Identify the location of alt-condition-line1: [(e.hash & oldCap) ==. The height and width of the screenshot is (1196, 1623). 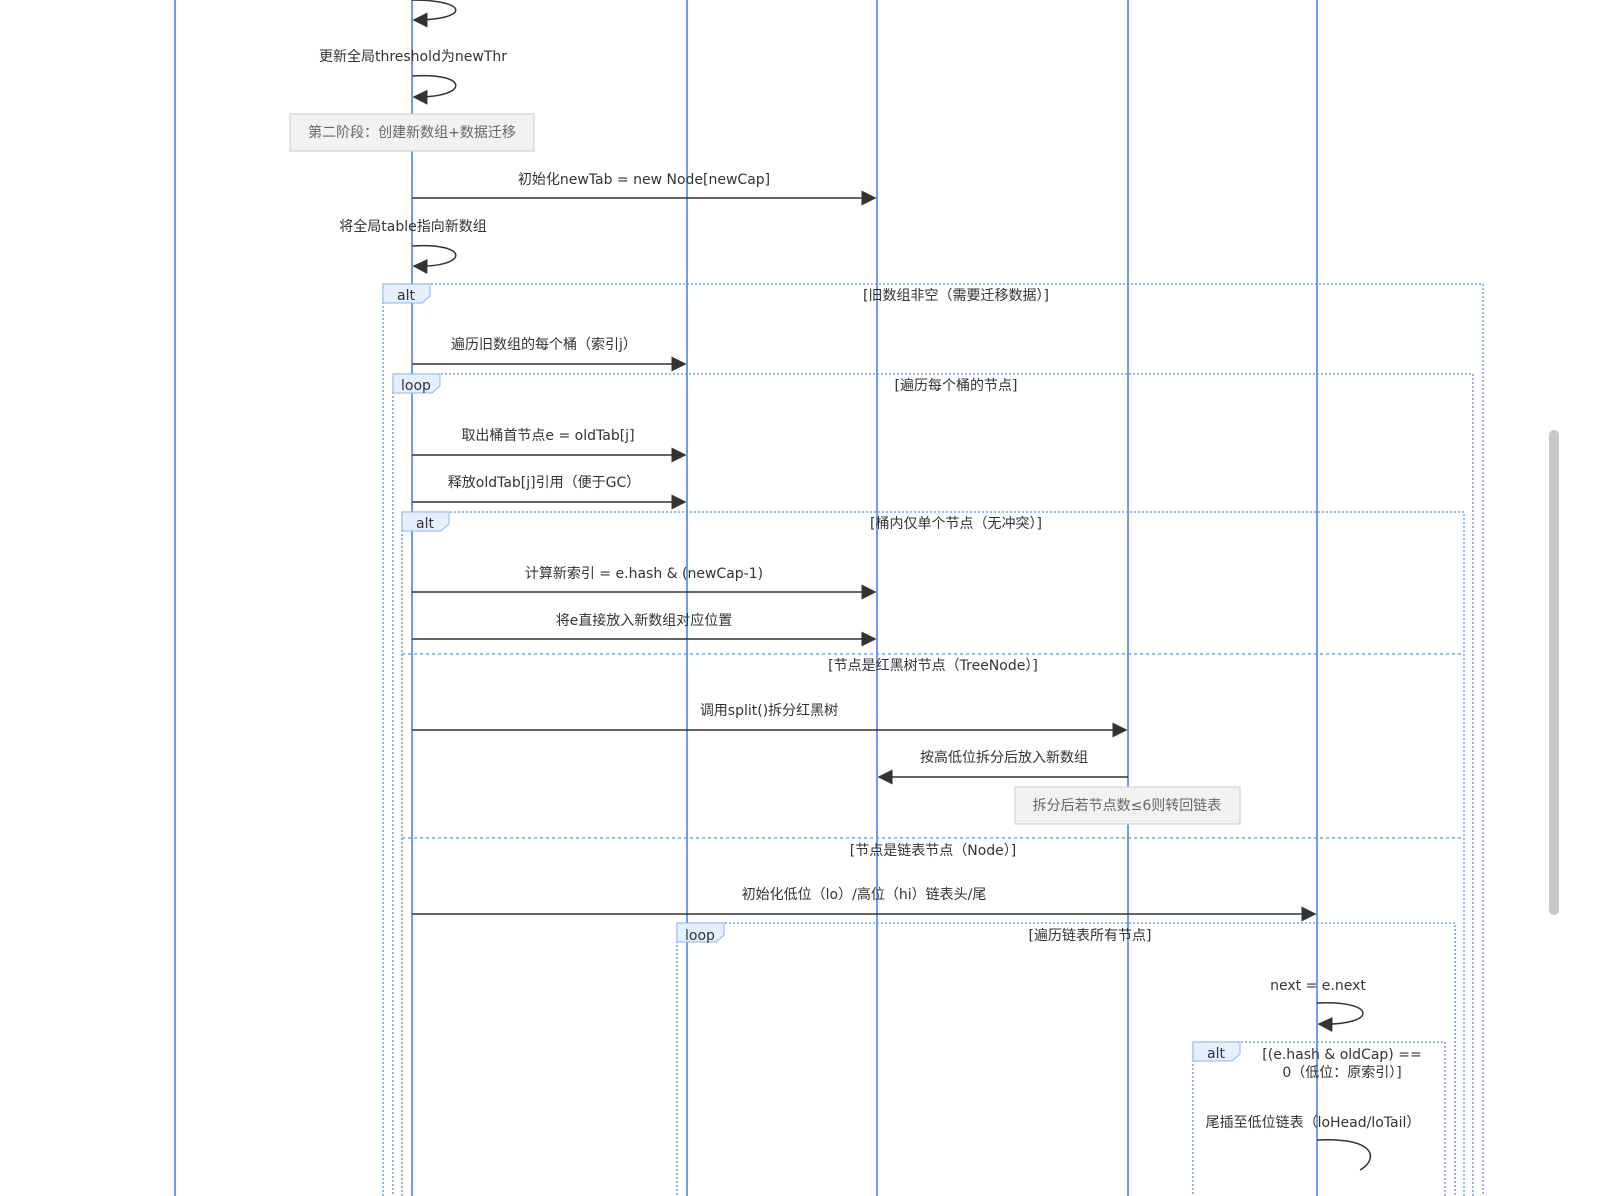
(1341, 1055).